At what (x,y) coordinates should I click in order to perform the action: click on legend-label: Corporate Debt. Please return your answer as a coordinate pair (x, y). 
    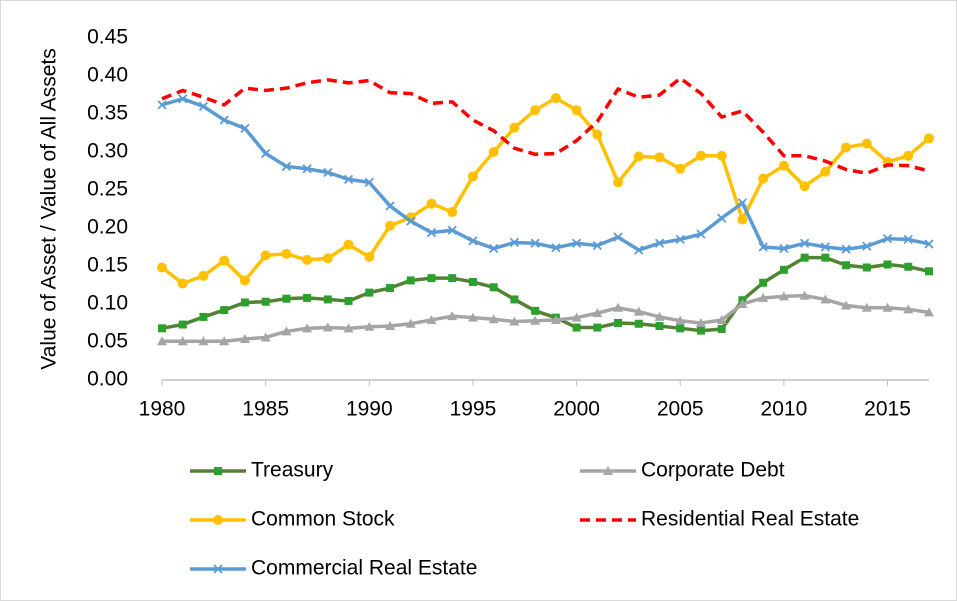
    Looking at the image, I should click on (713, 470).